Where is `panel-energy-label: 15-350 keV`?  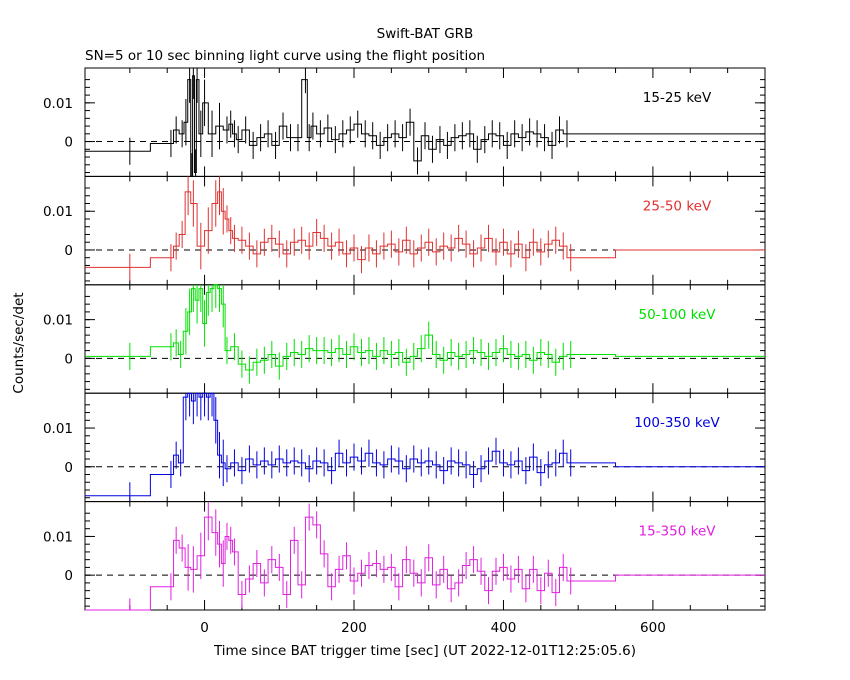
panel-energy-label: 15-350 keV is located at coordinates (678, 532).